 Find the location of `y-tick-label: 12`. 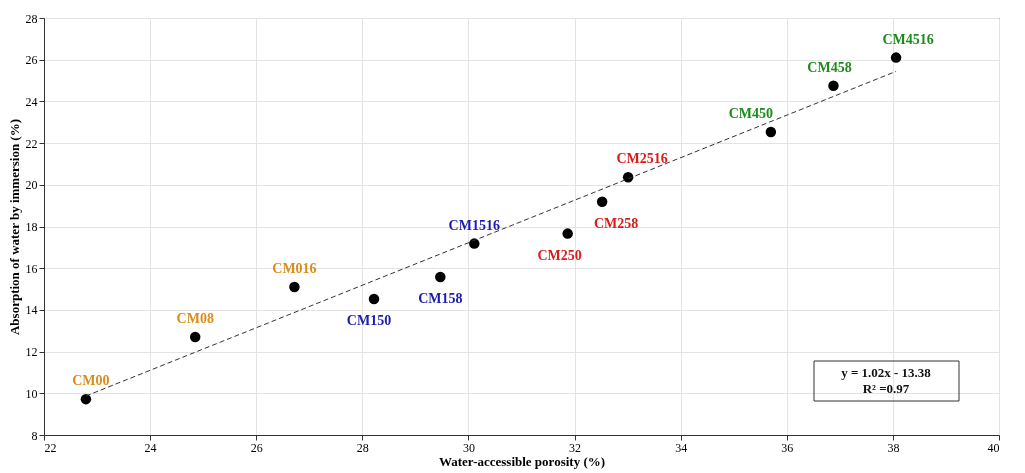

y-tick-label: 12 is located at coordinates (31, 352).